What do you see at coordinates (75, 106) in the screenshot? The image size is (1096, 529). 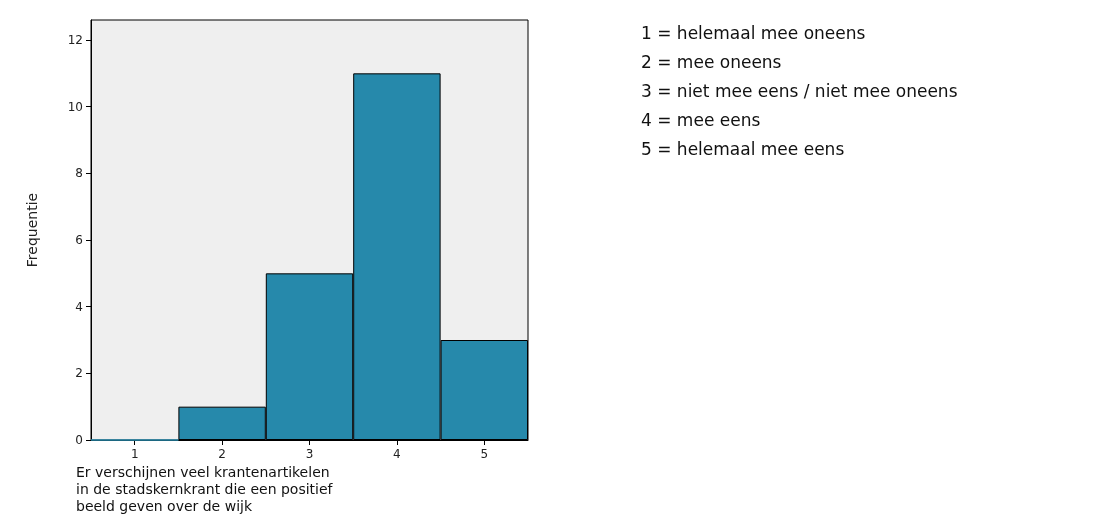 I see `y-tick-label: 10` at bounding box center [75, 106].